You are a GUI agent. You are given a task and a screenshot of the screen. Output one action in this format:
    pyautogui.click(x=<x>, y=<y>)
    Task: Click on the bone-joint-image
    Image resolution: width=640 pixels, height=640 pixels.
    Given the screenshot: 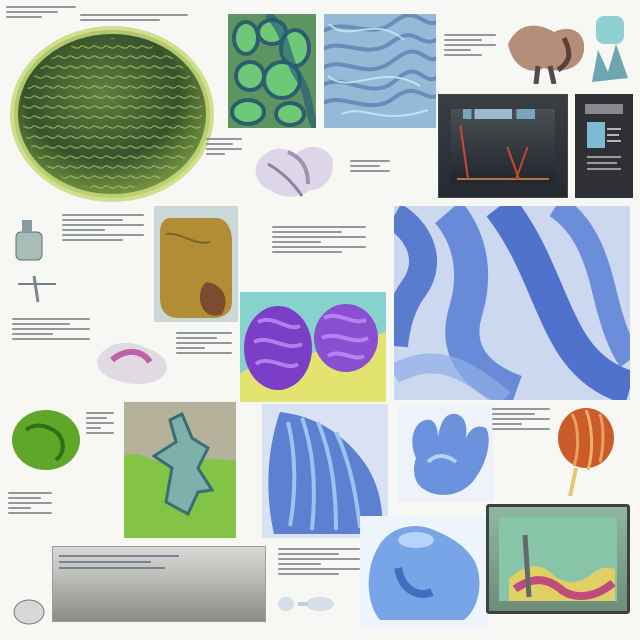 What is the action you would take?
    pyautogui.click(x=293, y=167)
    